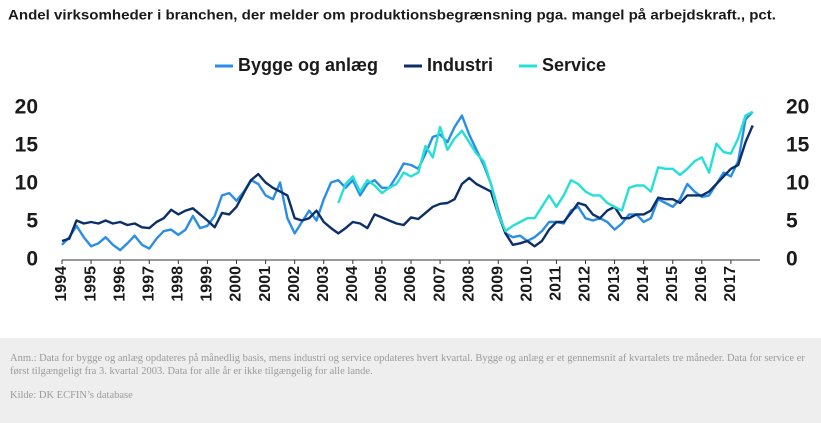  I want to click on x-tick-label: 2002, so click(294, 284).